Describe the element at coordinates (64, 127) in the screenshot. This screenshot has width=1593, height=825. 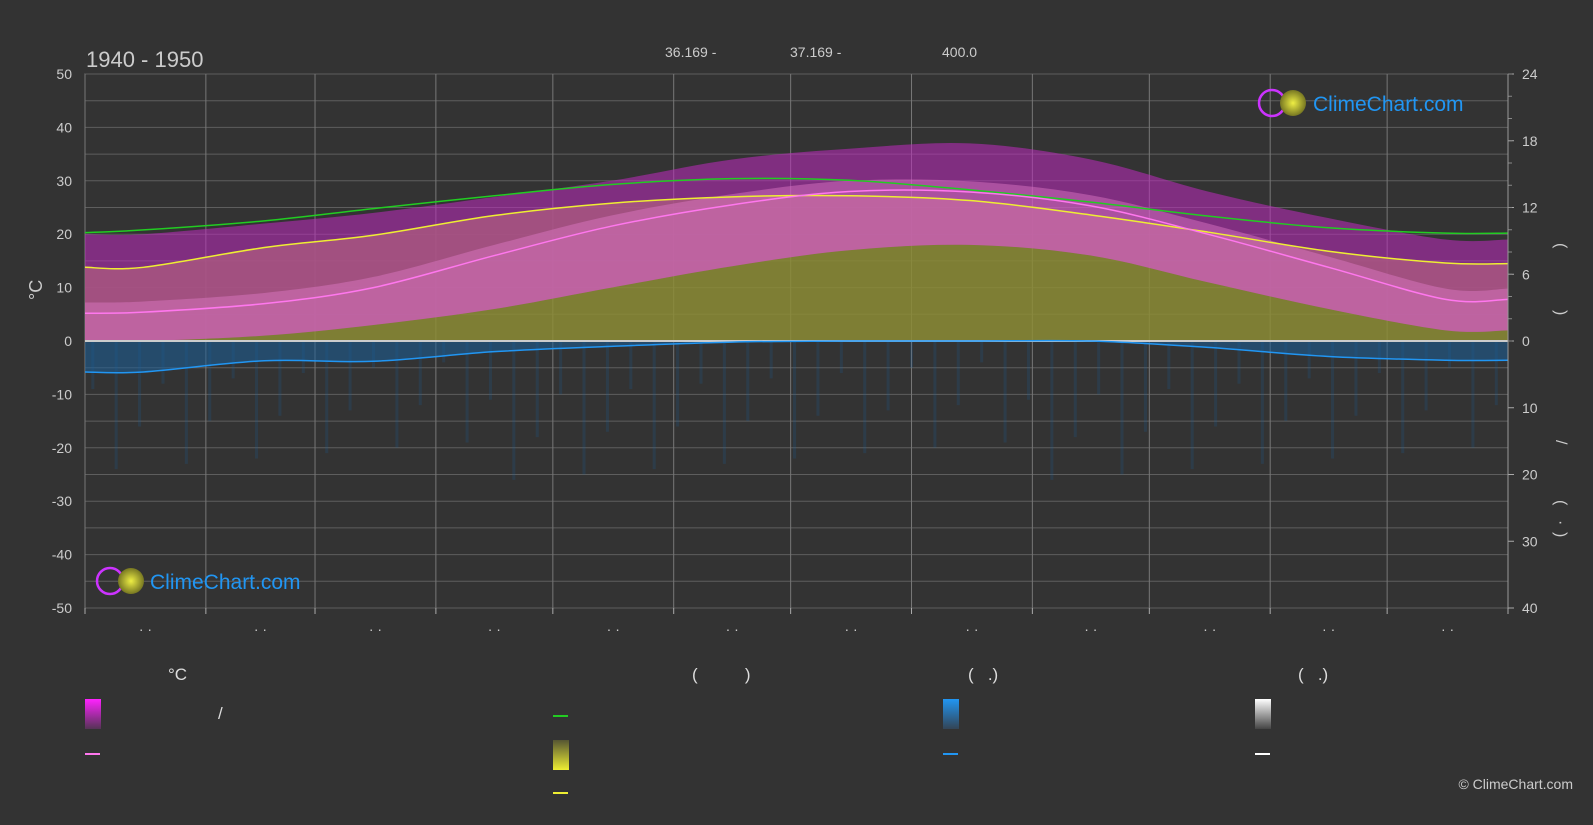
I see `left-tick-label: 40` at that location.